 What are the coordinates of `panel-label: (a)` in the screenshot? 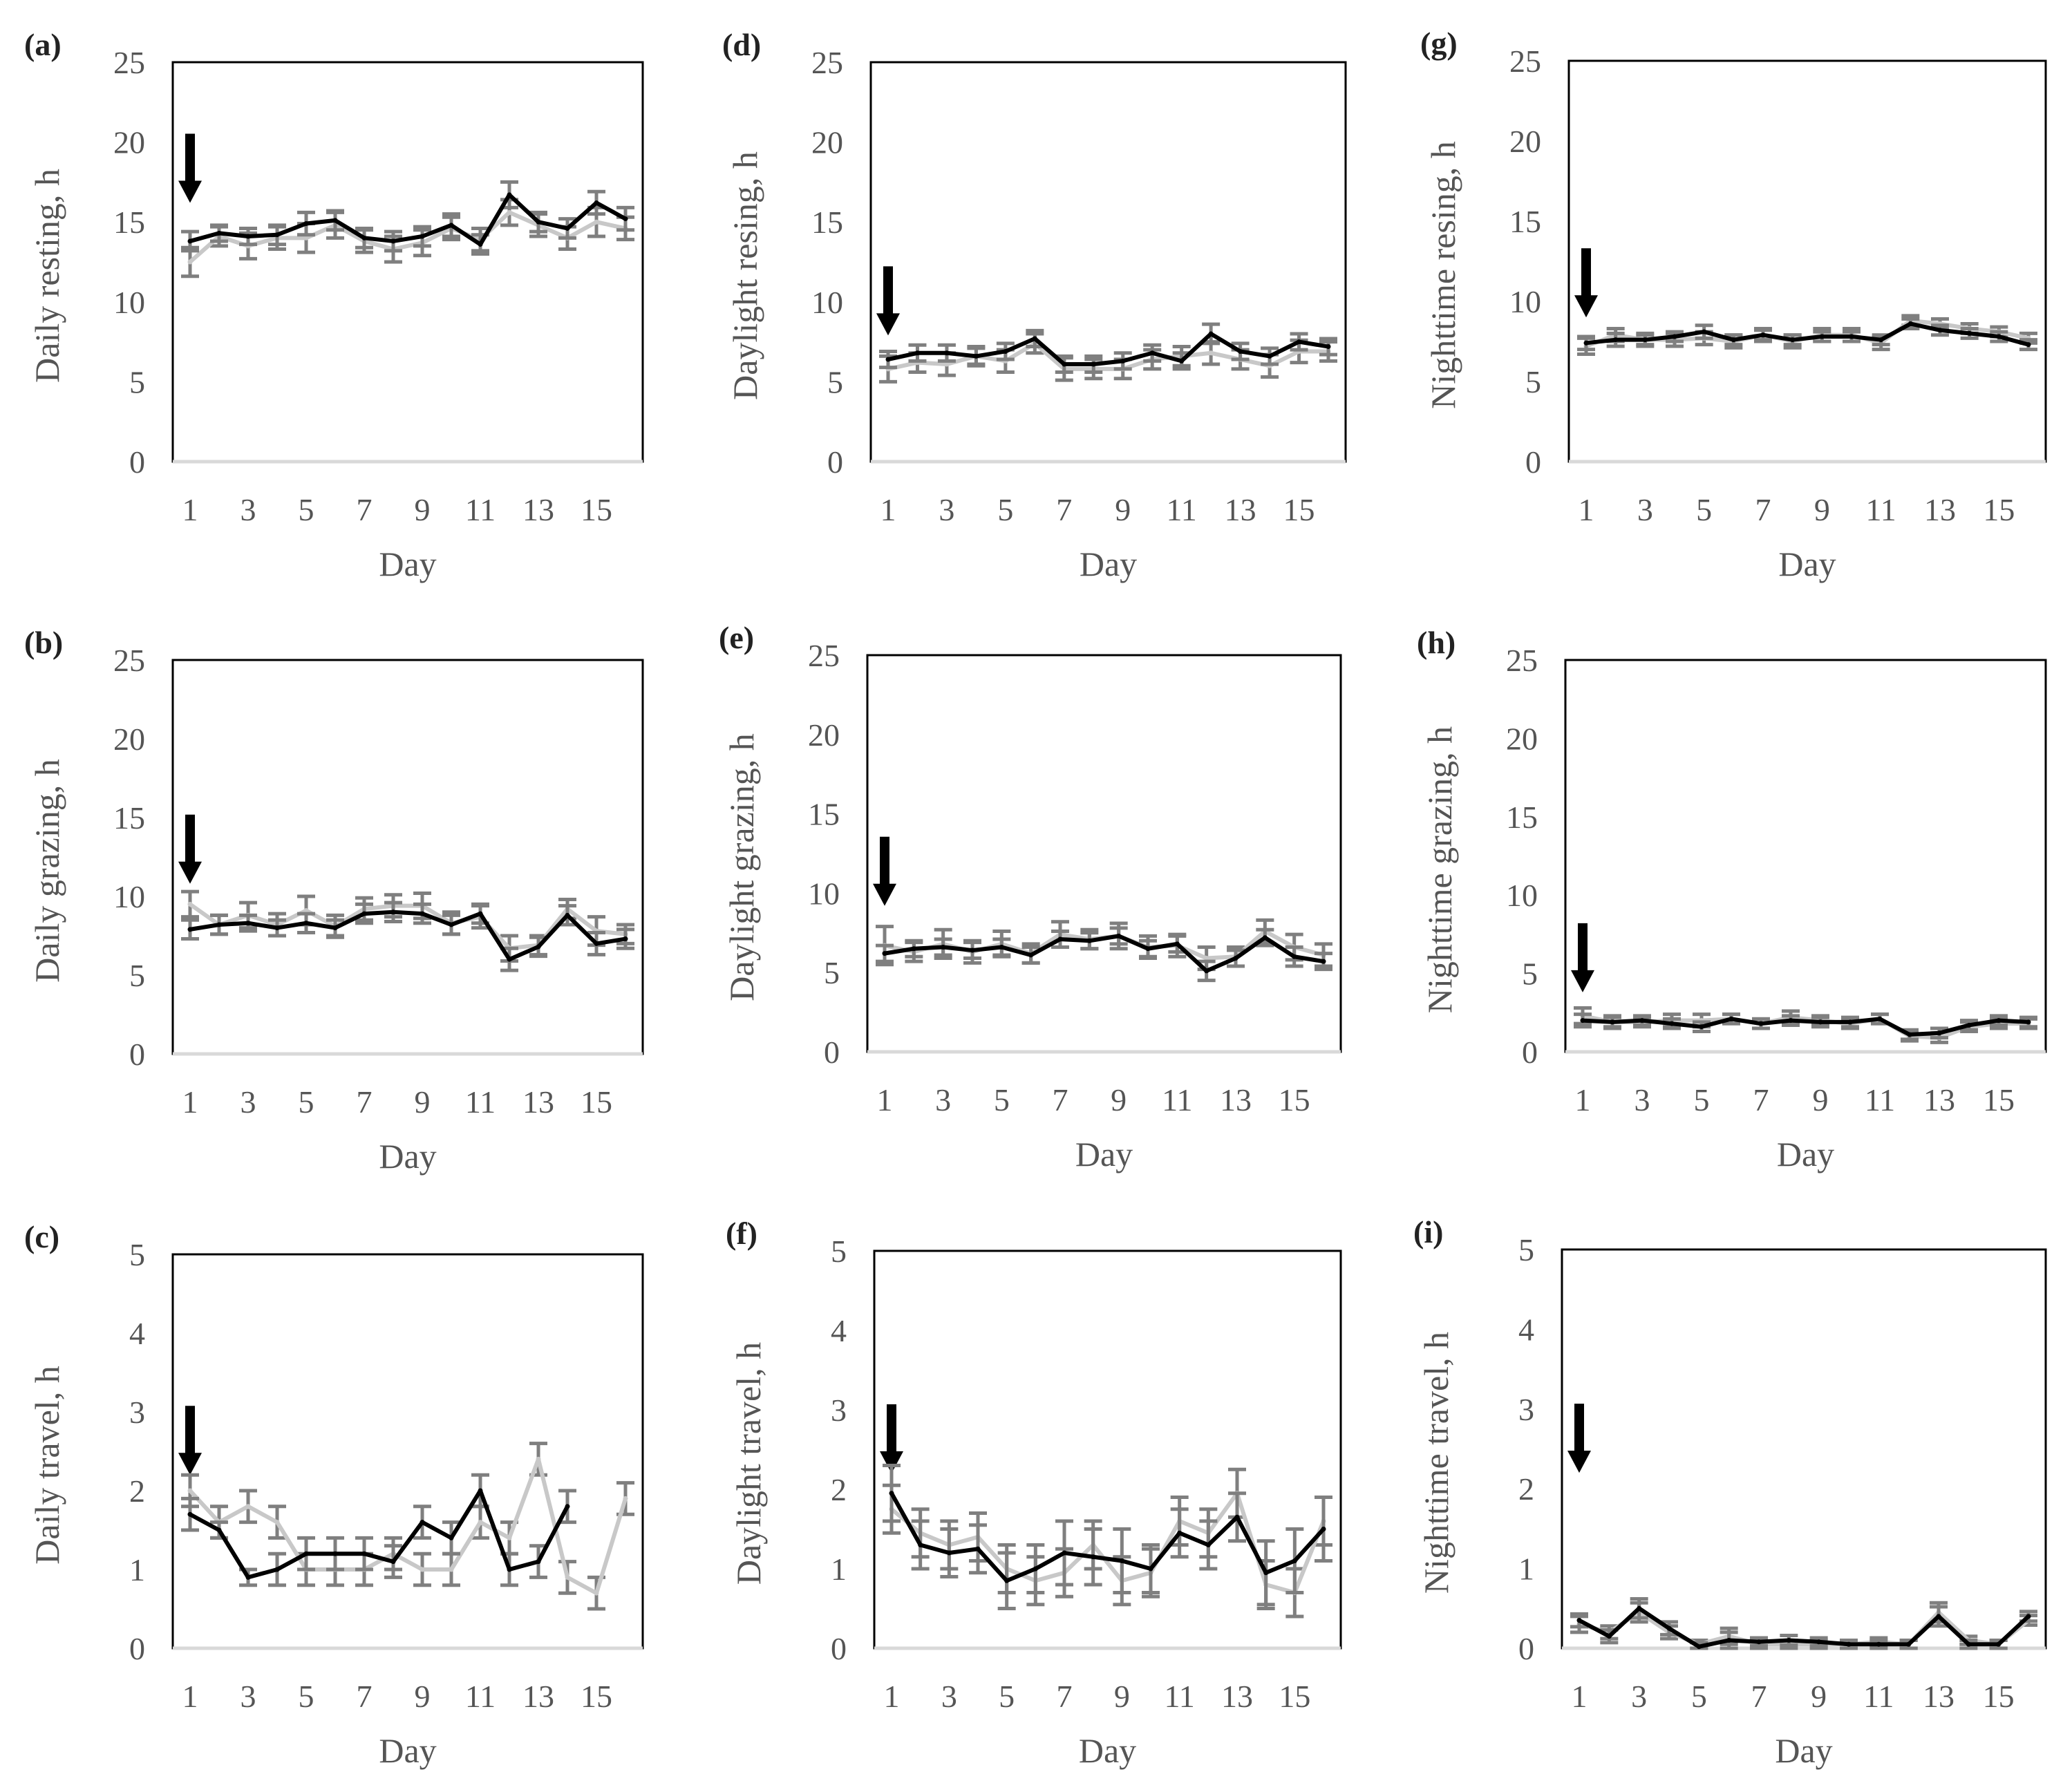 It's located at (43, 44).